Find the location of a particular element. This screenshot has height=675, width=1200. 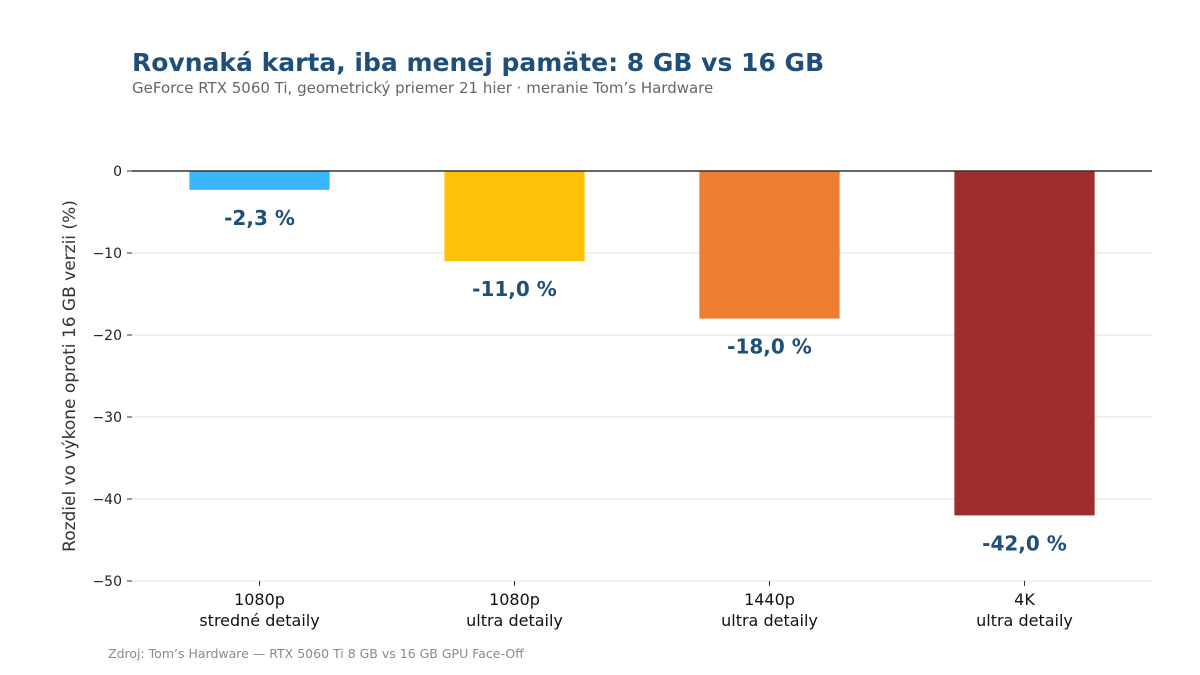

y-tick-label: −40 is located at coordinates (107, 500).